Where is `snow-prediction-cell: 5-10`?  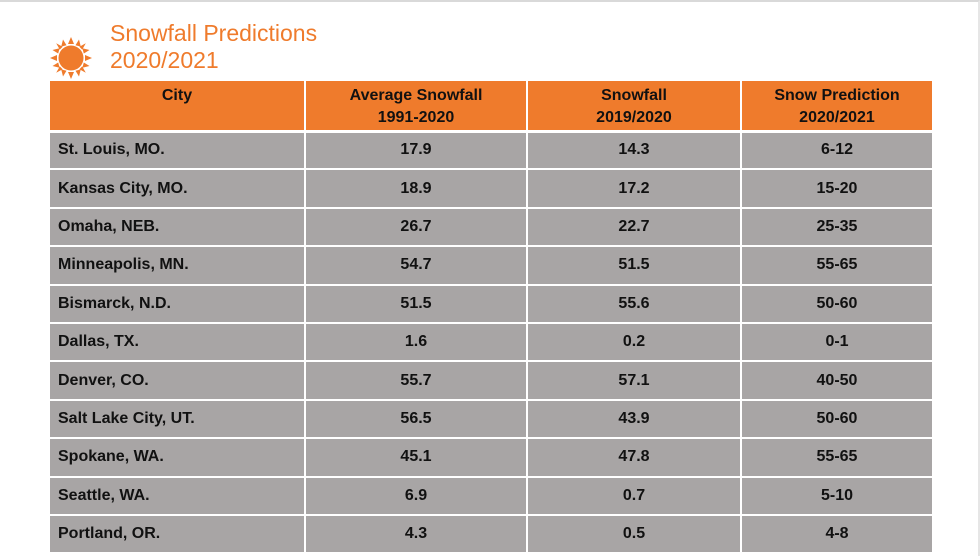
snow-prediction-cell: 5-10 is located at coordinates (837, 495).